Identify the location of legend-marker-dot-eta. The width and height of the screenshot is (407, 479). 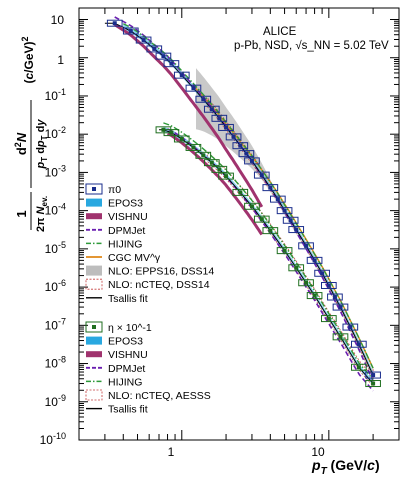
(94, 327).